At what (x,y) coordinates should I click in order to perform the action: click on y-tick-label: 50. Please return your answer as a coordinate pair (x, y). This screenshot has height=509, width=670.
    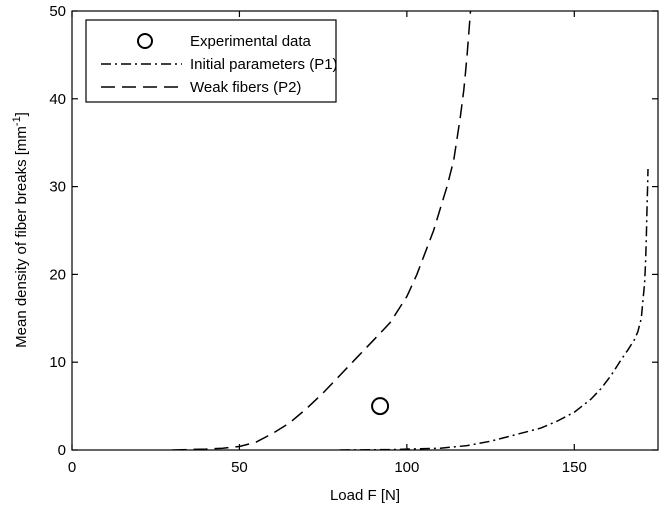
    Looking at the image, I should click on (57, 11).